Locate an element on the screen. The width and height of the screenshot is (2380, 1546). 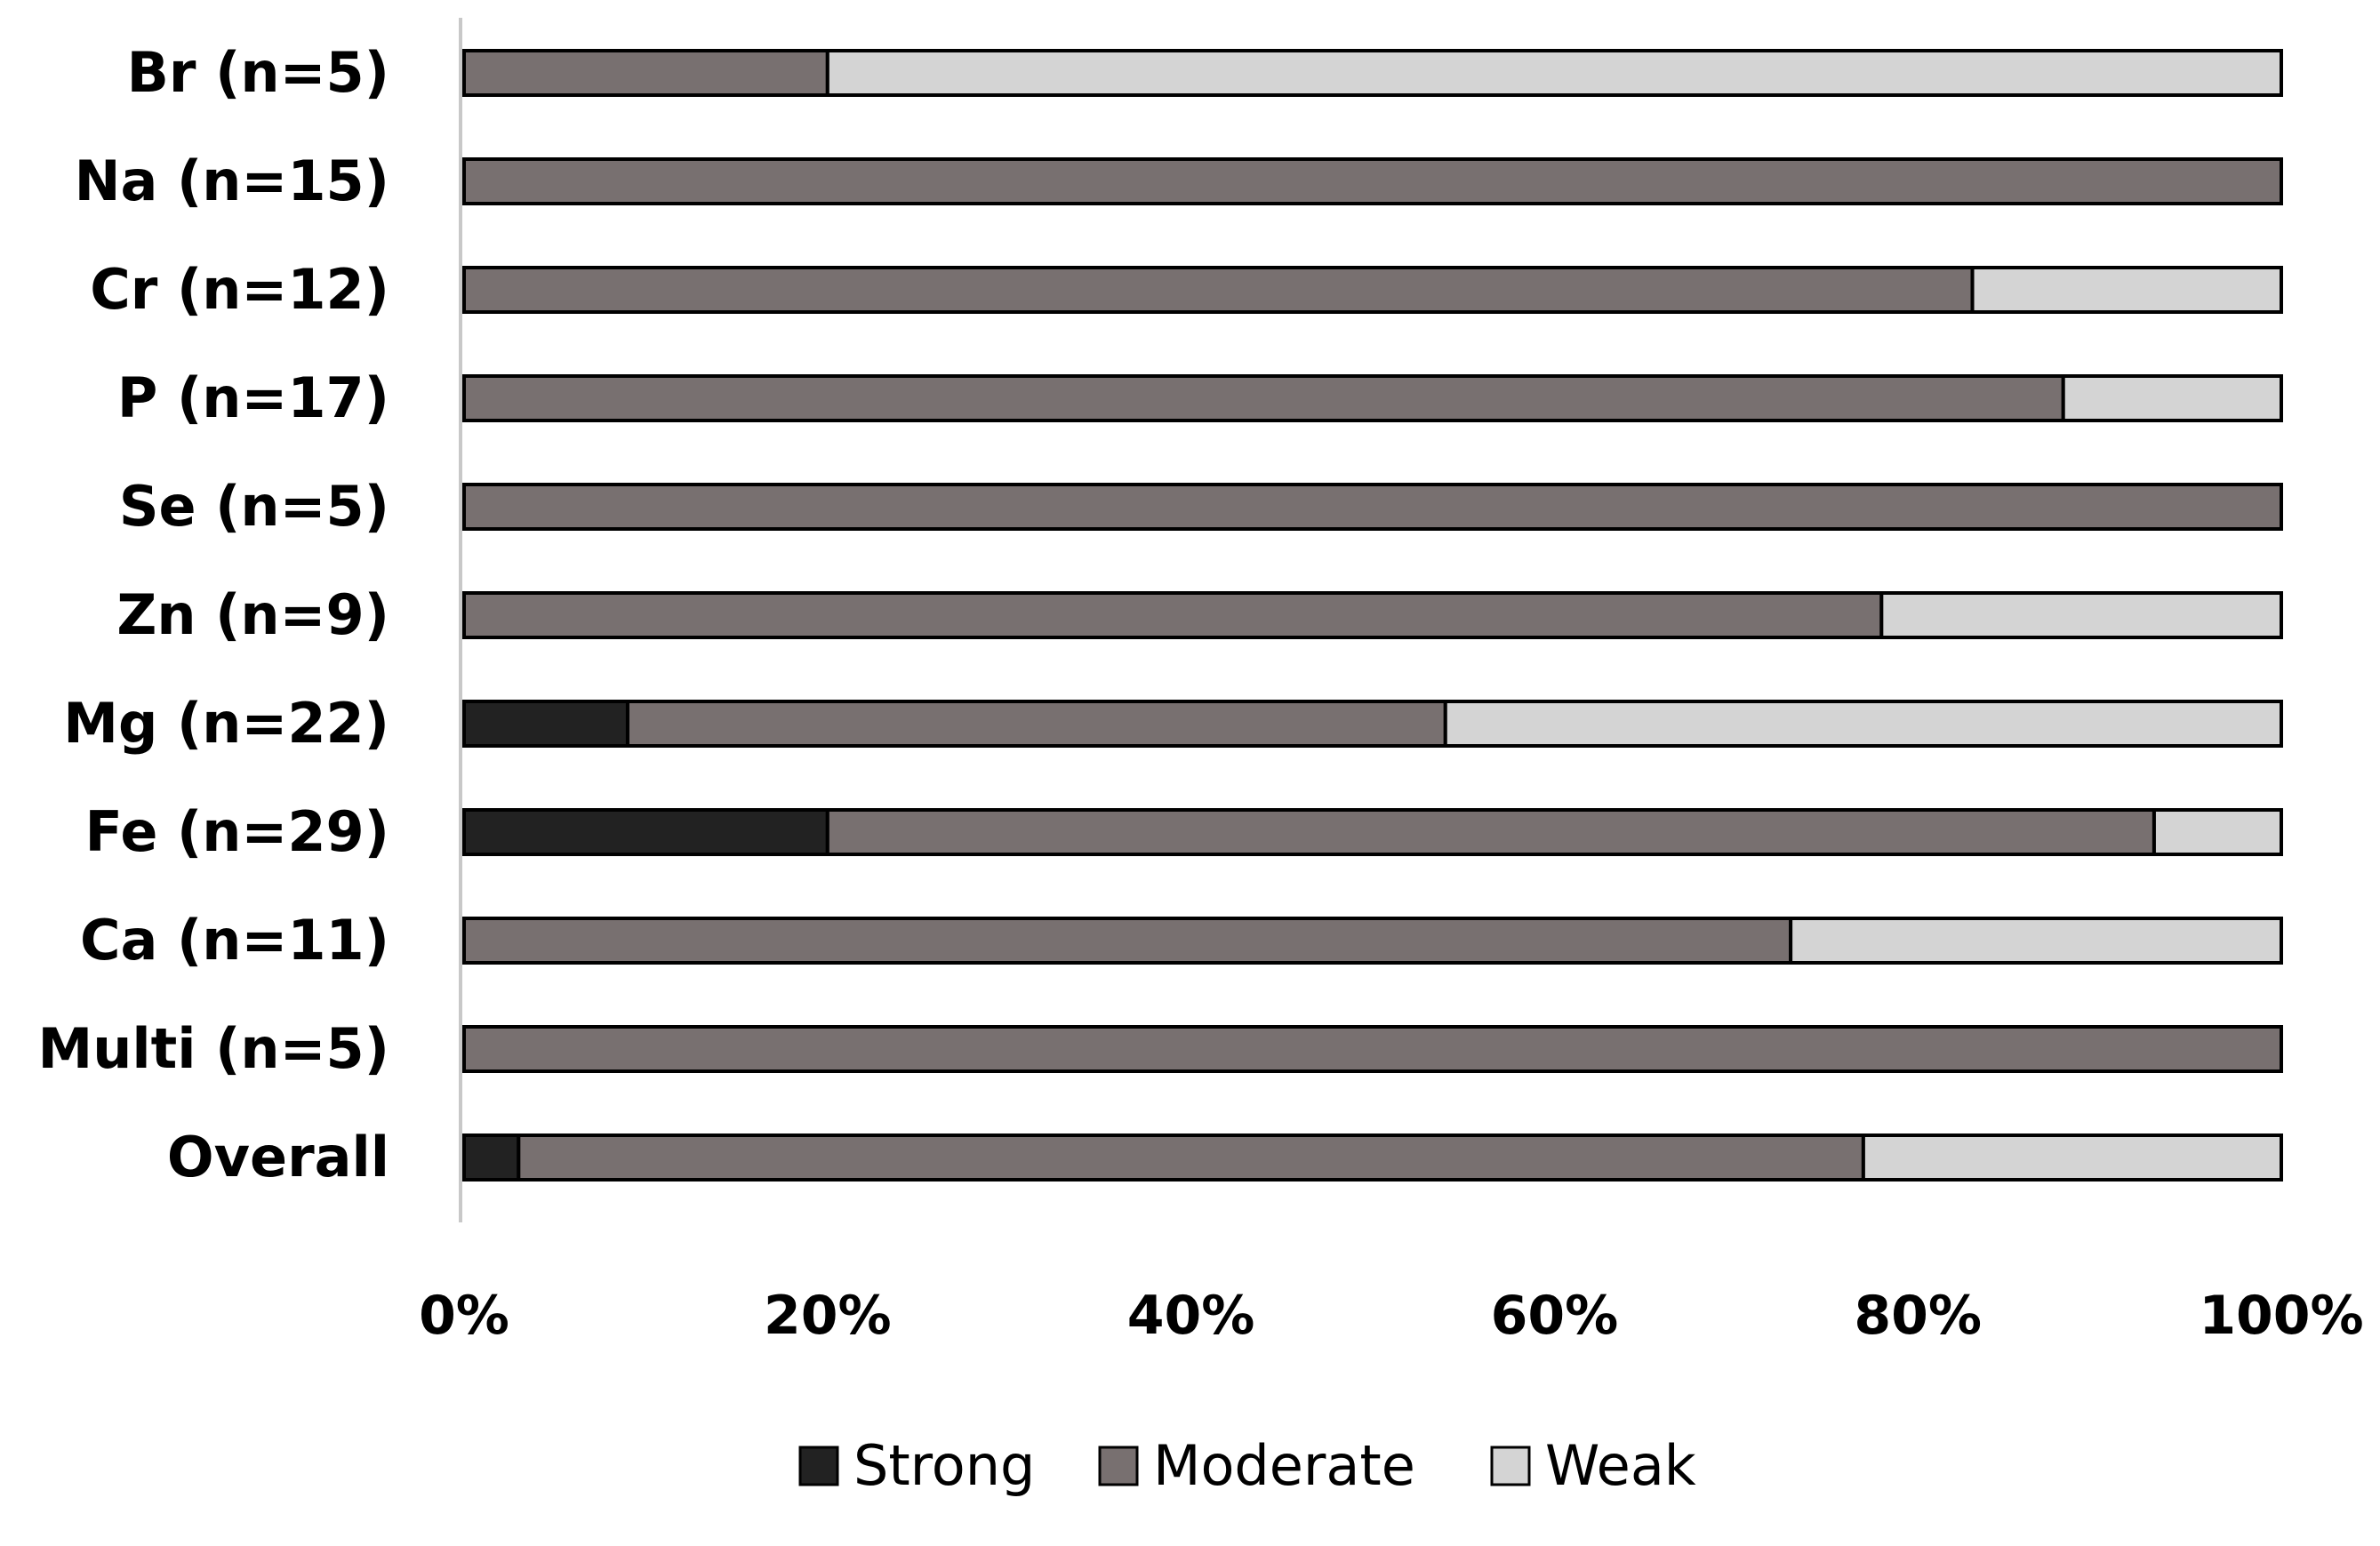
x-tick-label: 100% is located at coordinates (2281, 1316).